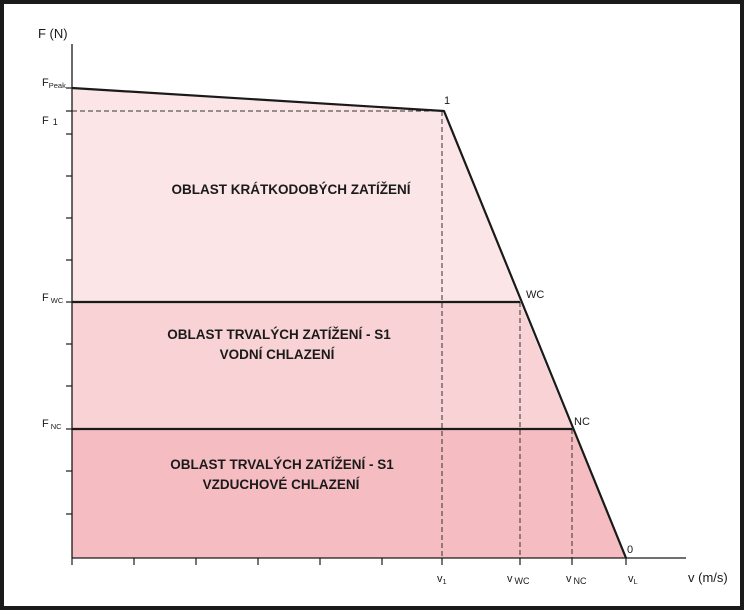 The height and width of the screenshot is (610, 744). What do you see at coordinates (322, 365) in the screenshot?
I see `region-water-cooling-fill` at bounding box center [322, 365].